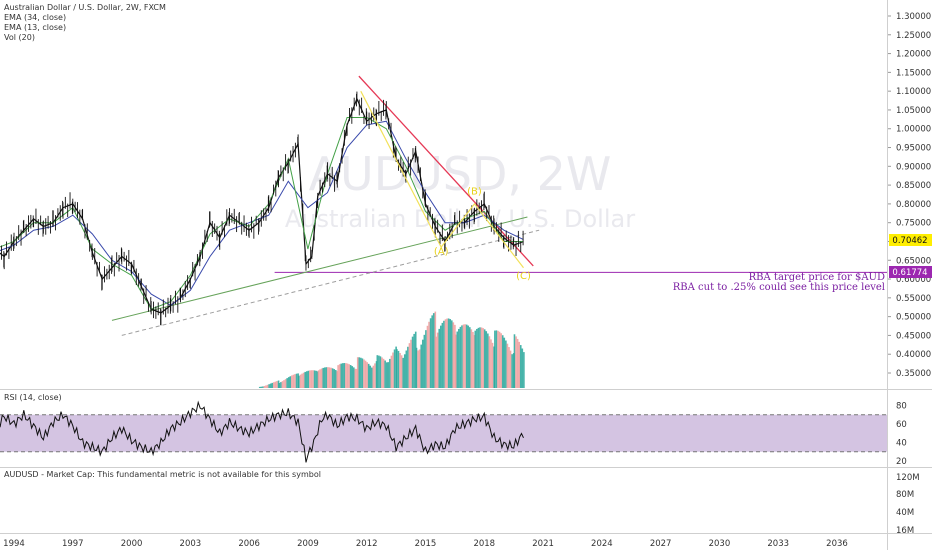  What do you see at coordinates (913, 149) in the screenshot?
I see `price-tick-label: 0.95000` at bounding box center [913, 149].